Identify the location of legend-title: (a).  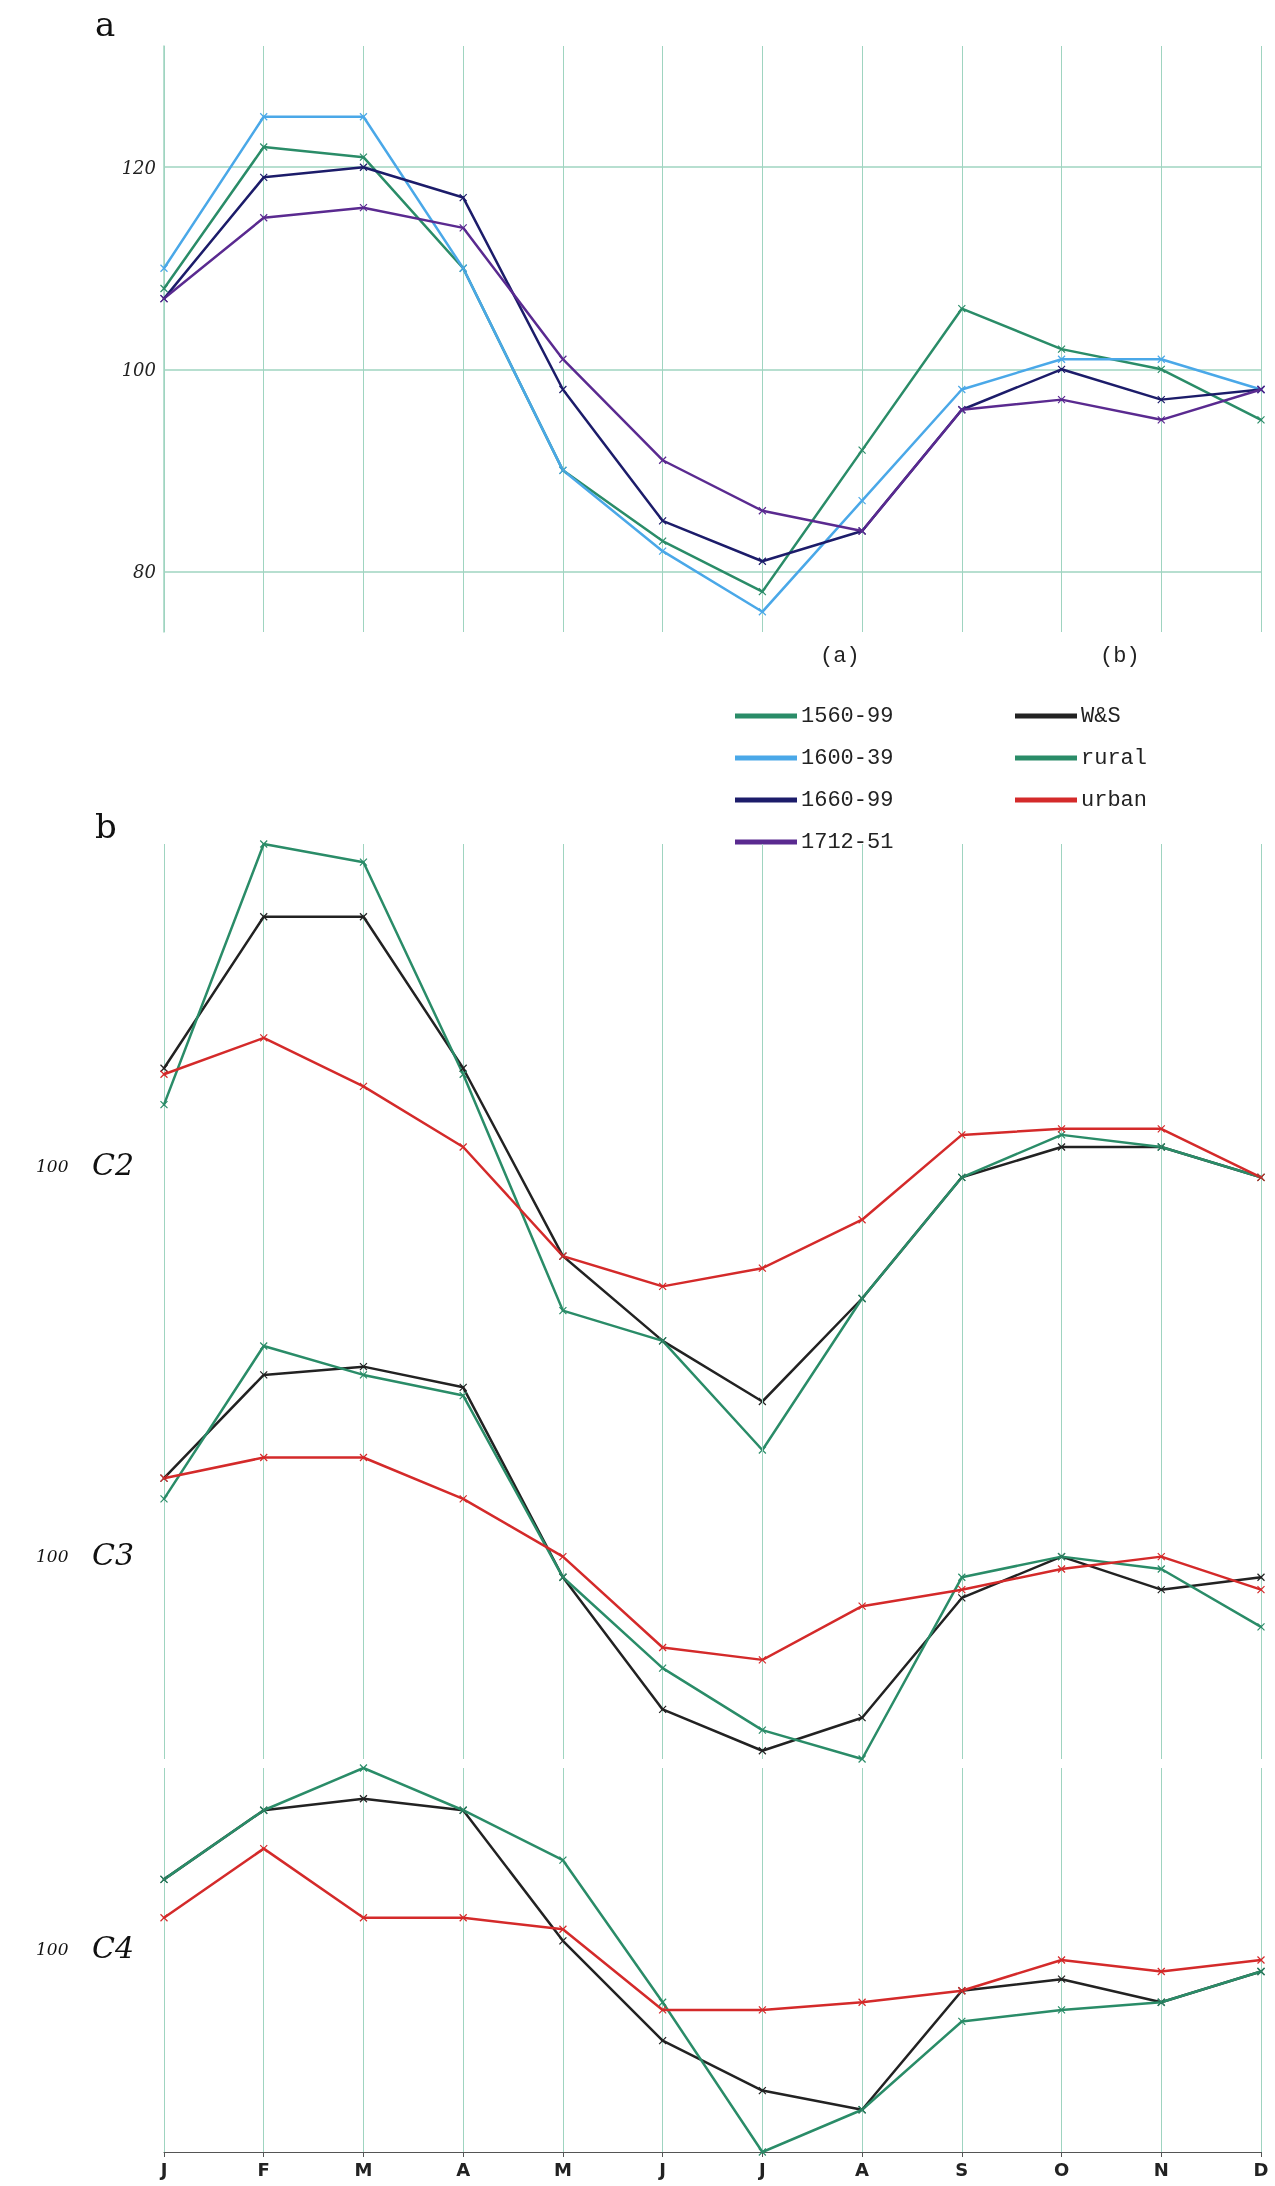
(840, 656).